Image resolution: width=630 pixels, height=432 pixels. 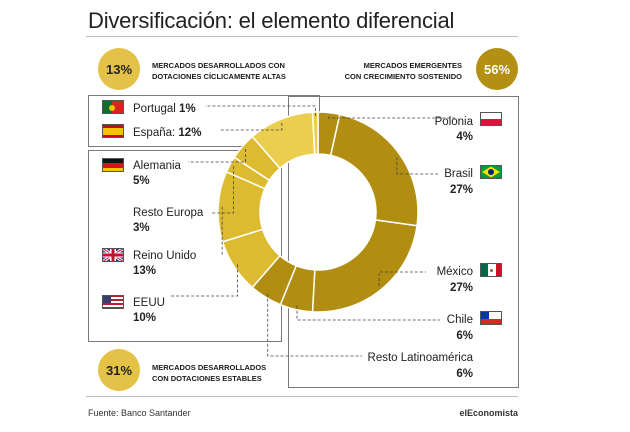 I want to click on label-alemania: Alemania, so click(x=157, y=166).